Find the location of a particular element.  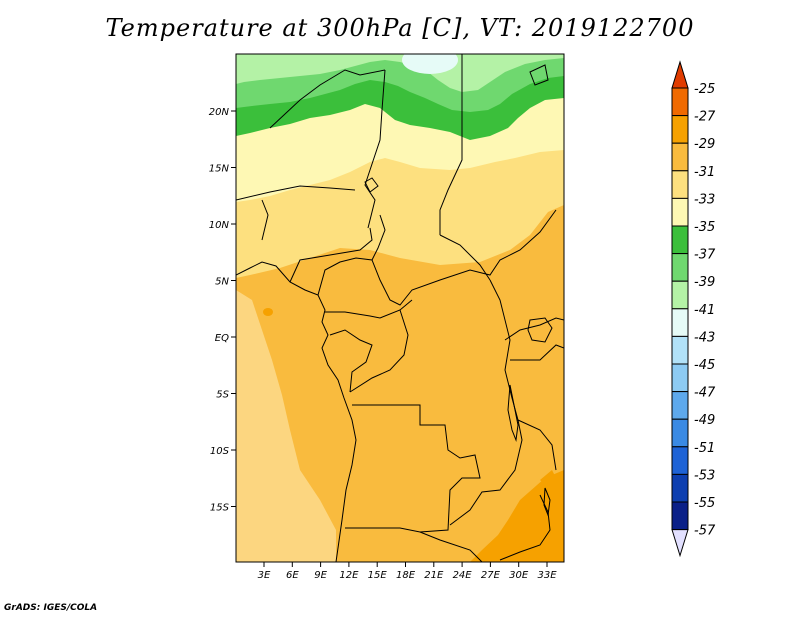

lake-tanganyika is located at coordinates (513, 413).